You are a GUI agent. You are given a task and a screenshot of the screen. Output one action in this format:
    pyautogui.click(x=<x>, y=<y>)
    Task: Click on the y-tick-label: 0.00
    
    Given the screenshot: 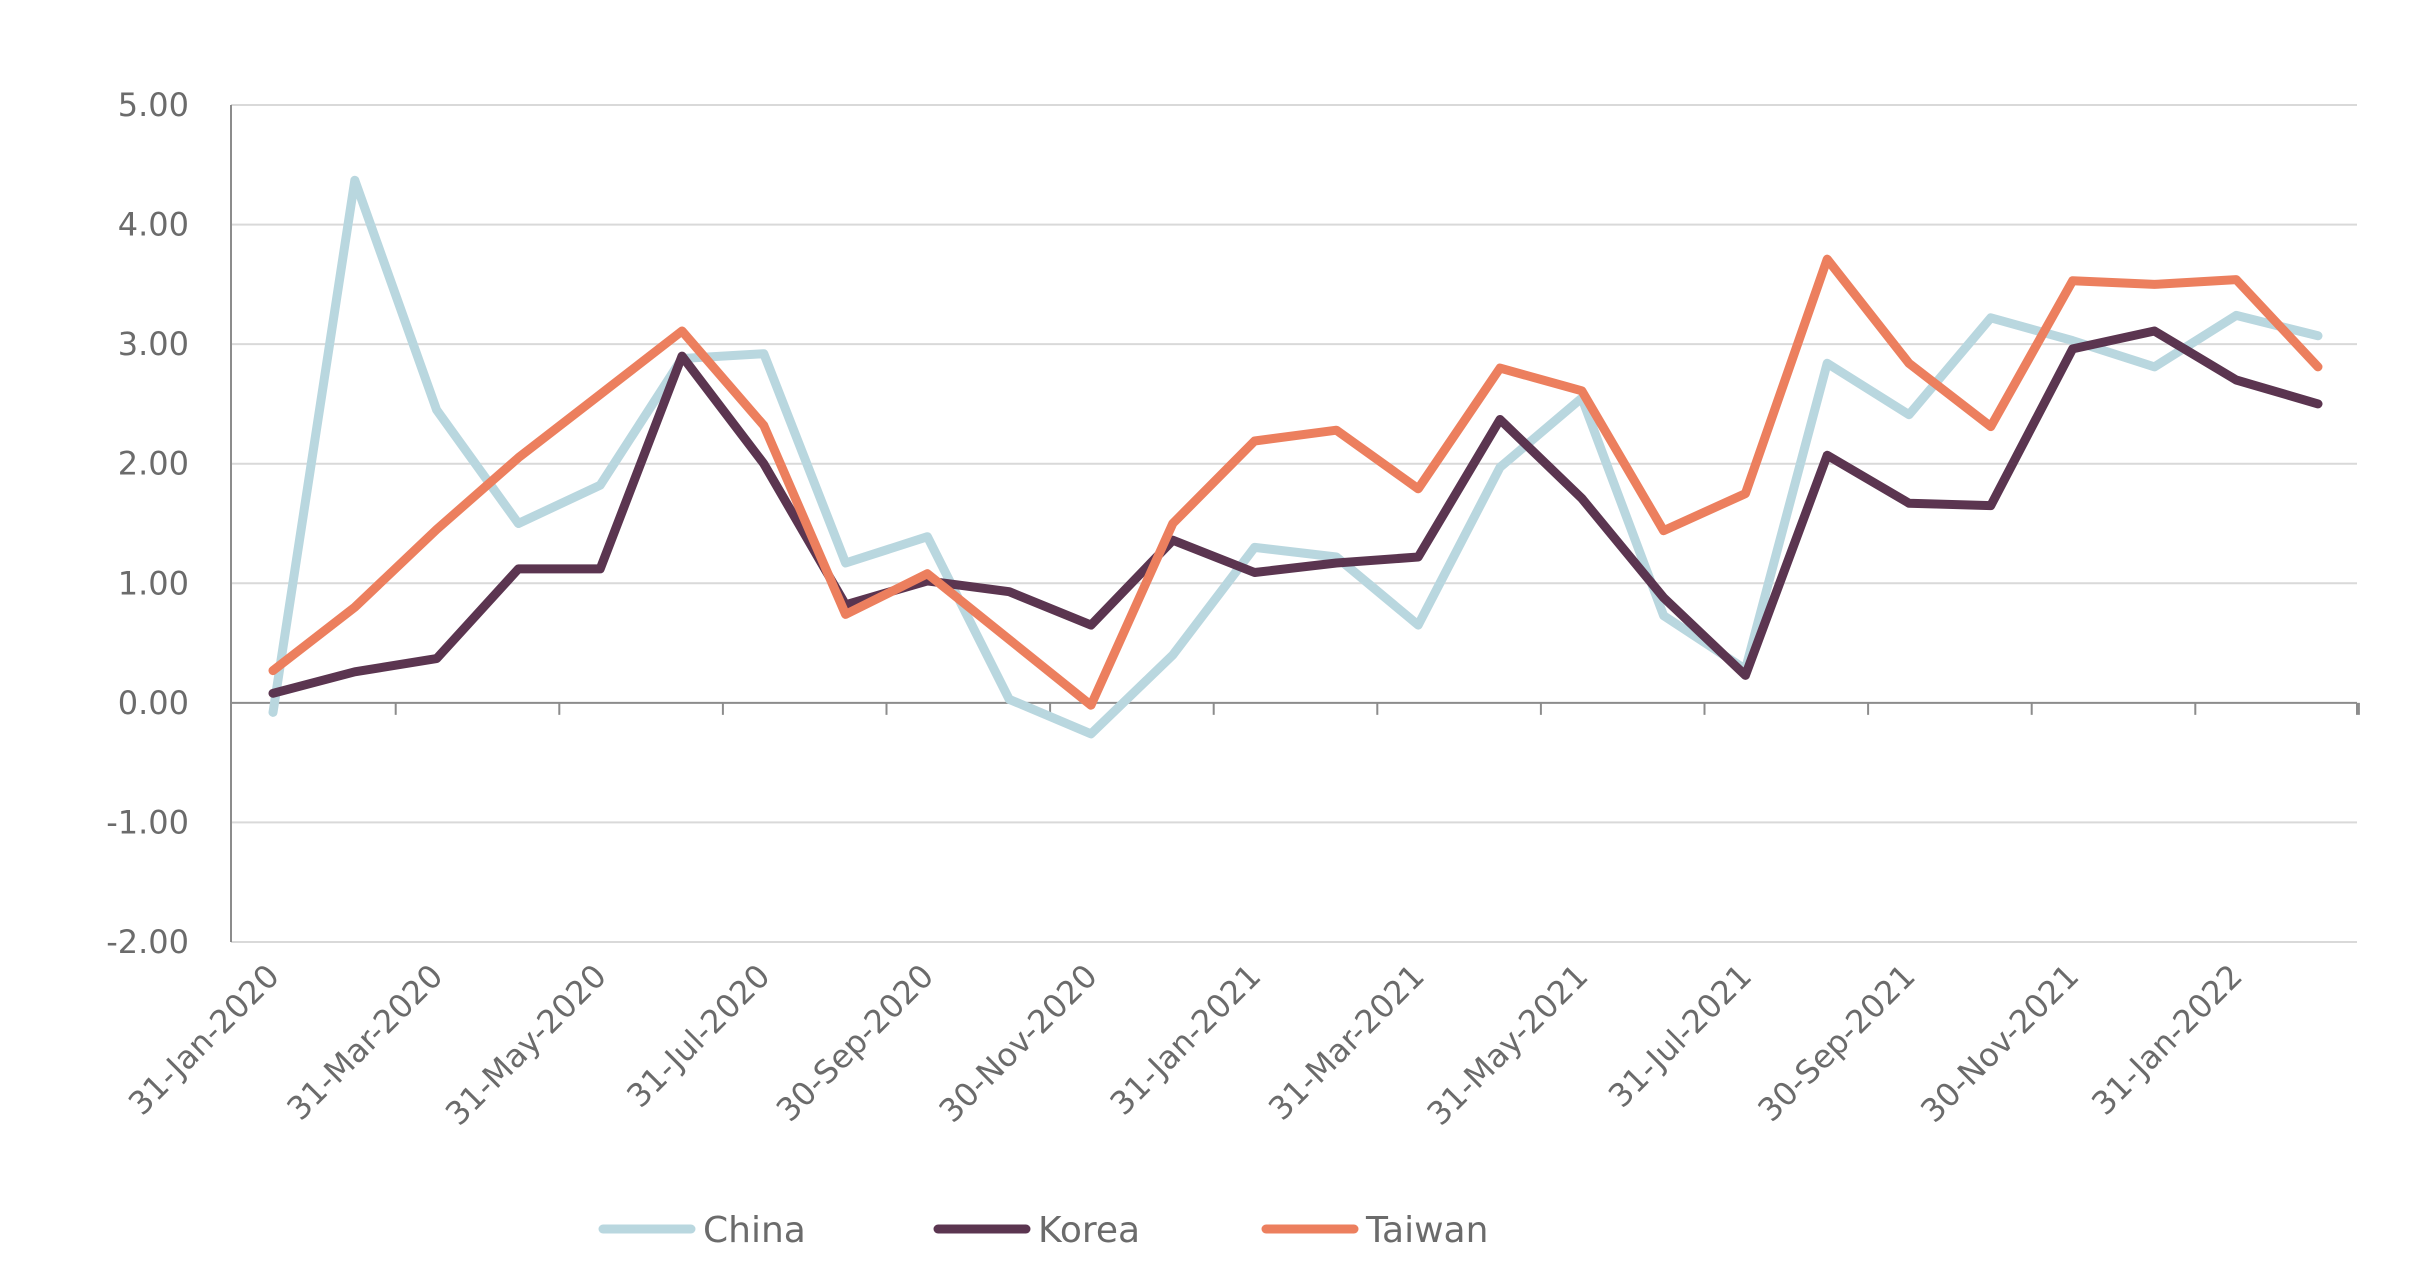 What is the action you would take?
    pyautogui.click(x=153, y=703)
    